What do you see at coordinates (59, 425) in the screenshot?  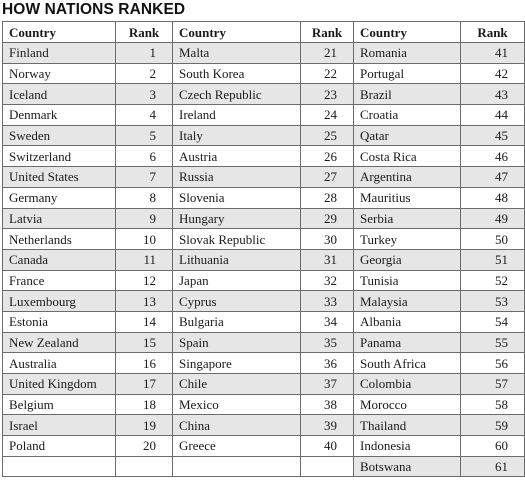 I see `country-cell: Israel` at bounding box center [59, 425].